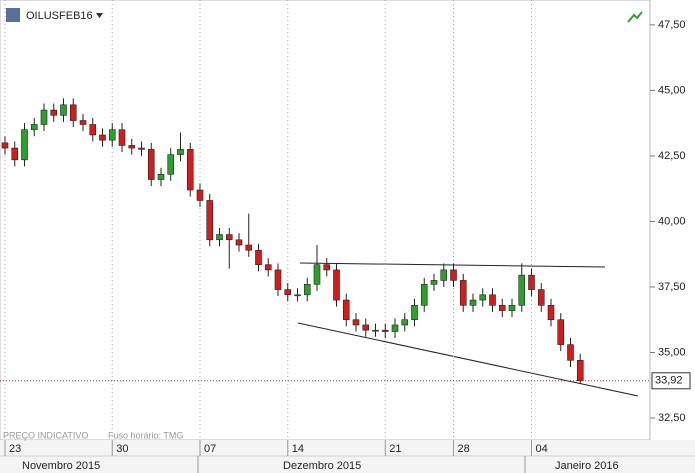  What do you see at coordinates (61, 466) in the screenshot?
I see `month-label: Novembro 2015` at bounding box center [61, 466].